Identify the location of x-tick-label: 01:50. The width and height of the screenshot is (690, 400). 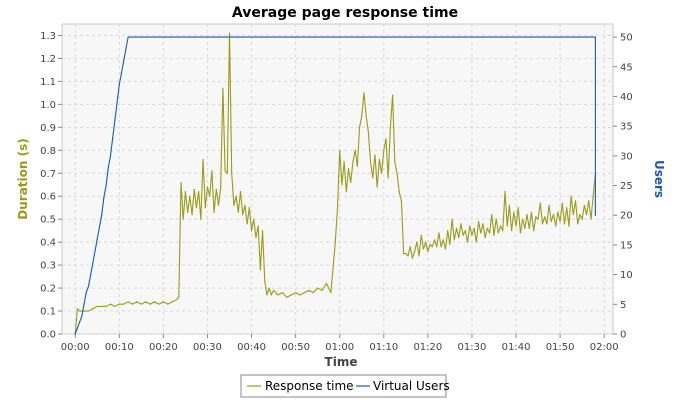
(560, 347).